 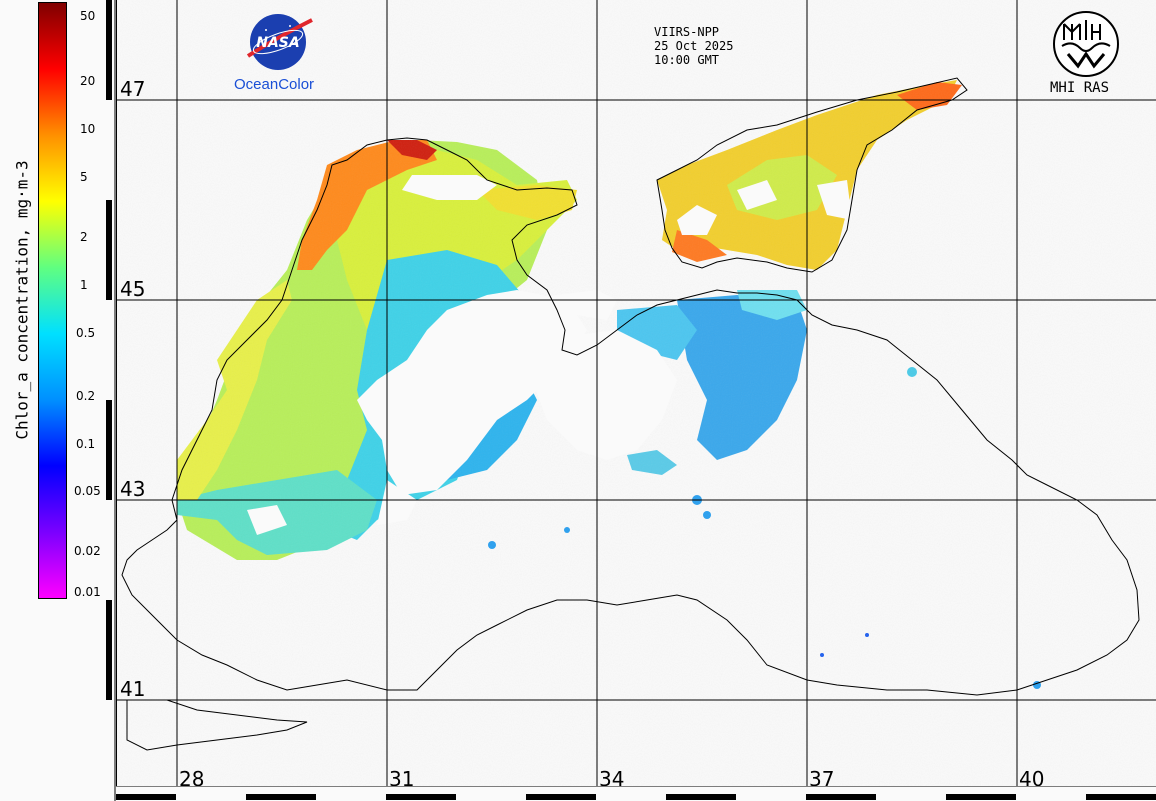 What do you see at coordinates (86, 396) in the screenshot?
I see `colorbar-tick: 0.2` at bounding box center [86, 396].